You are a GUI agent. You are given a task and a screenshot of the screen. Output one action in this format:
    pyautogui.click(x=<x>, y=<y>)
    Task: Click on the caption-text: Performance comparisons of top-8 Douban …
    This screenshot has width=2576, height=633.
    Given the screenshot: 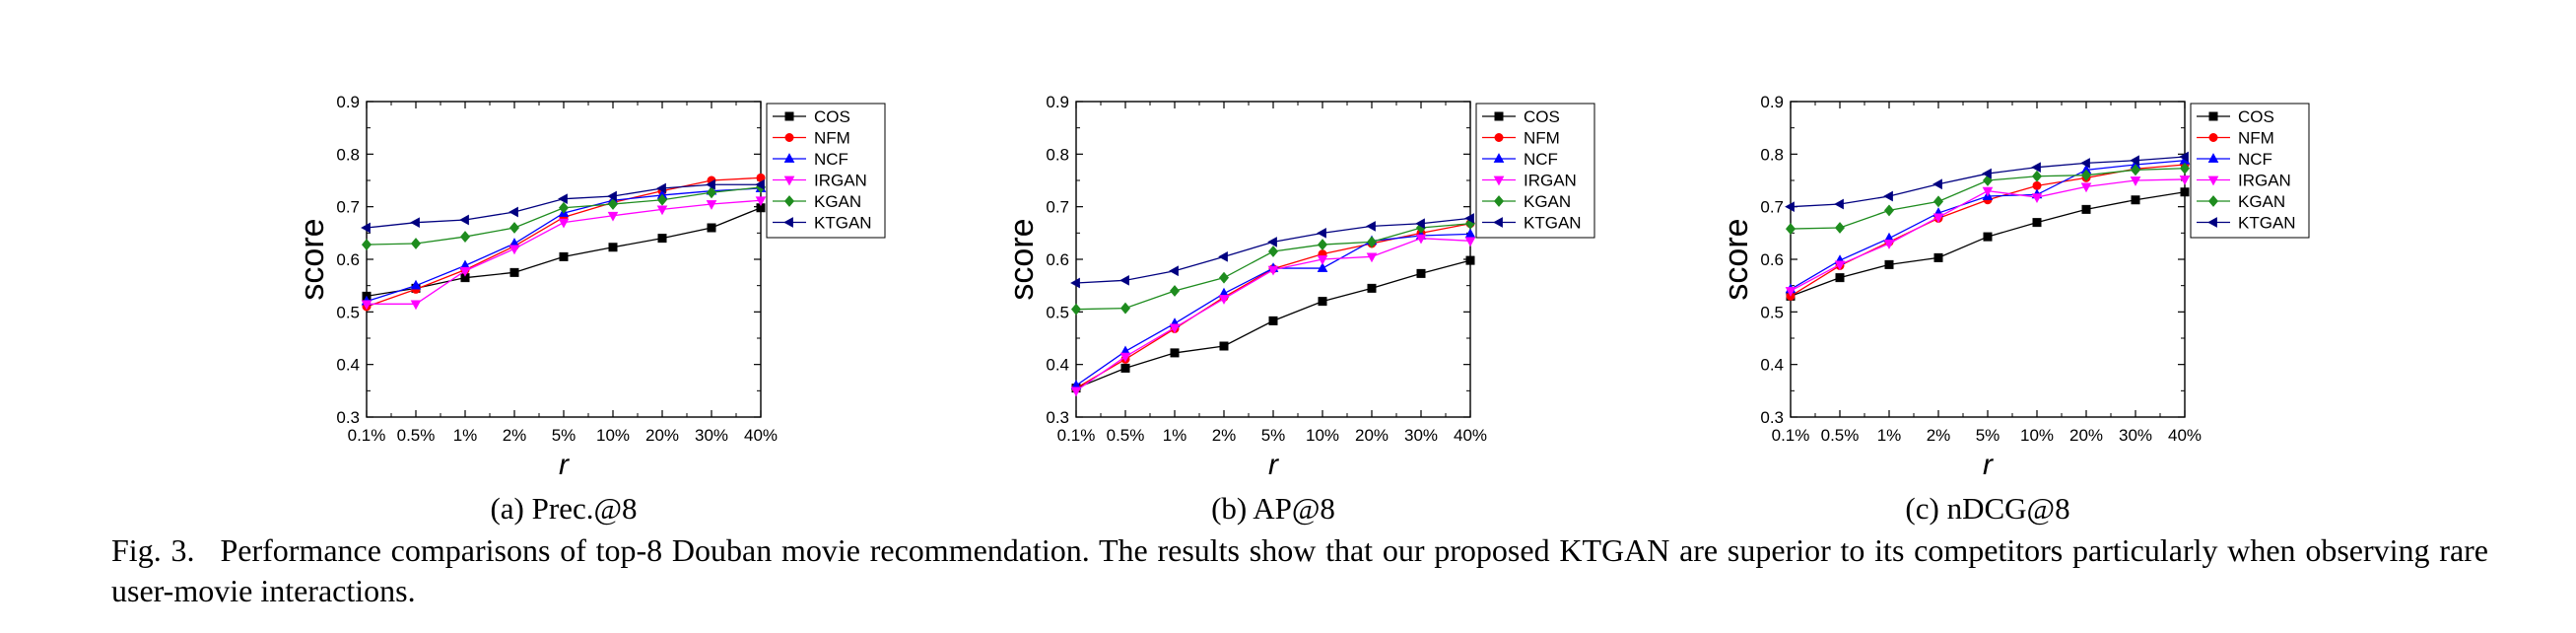 What is the action you would take?
    pyautogui.click(x=1300, y=570)
    